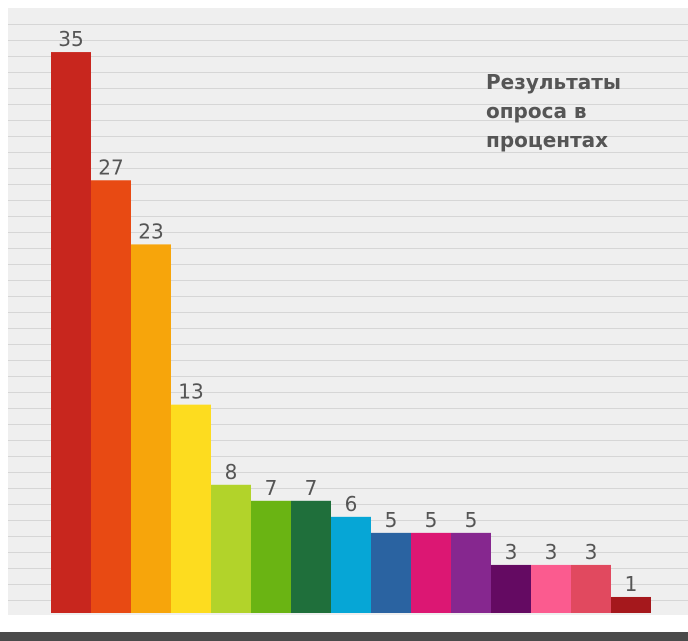  I want to click on data-label: 1, so click(631, 584).